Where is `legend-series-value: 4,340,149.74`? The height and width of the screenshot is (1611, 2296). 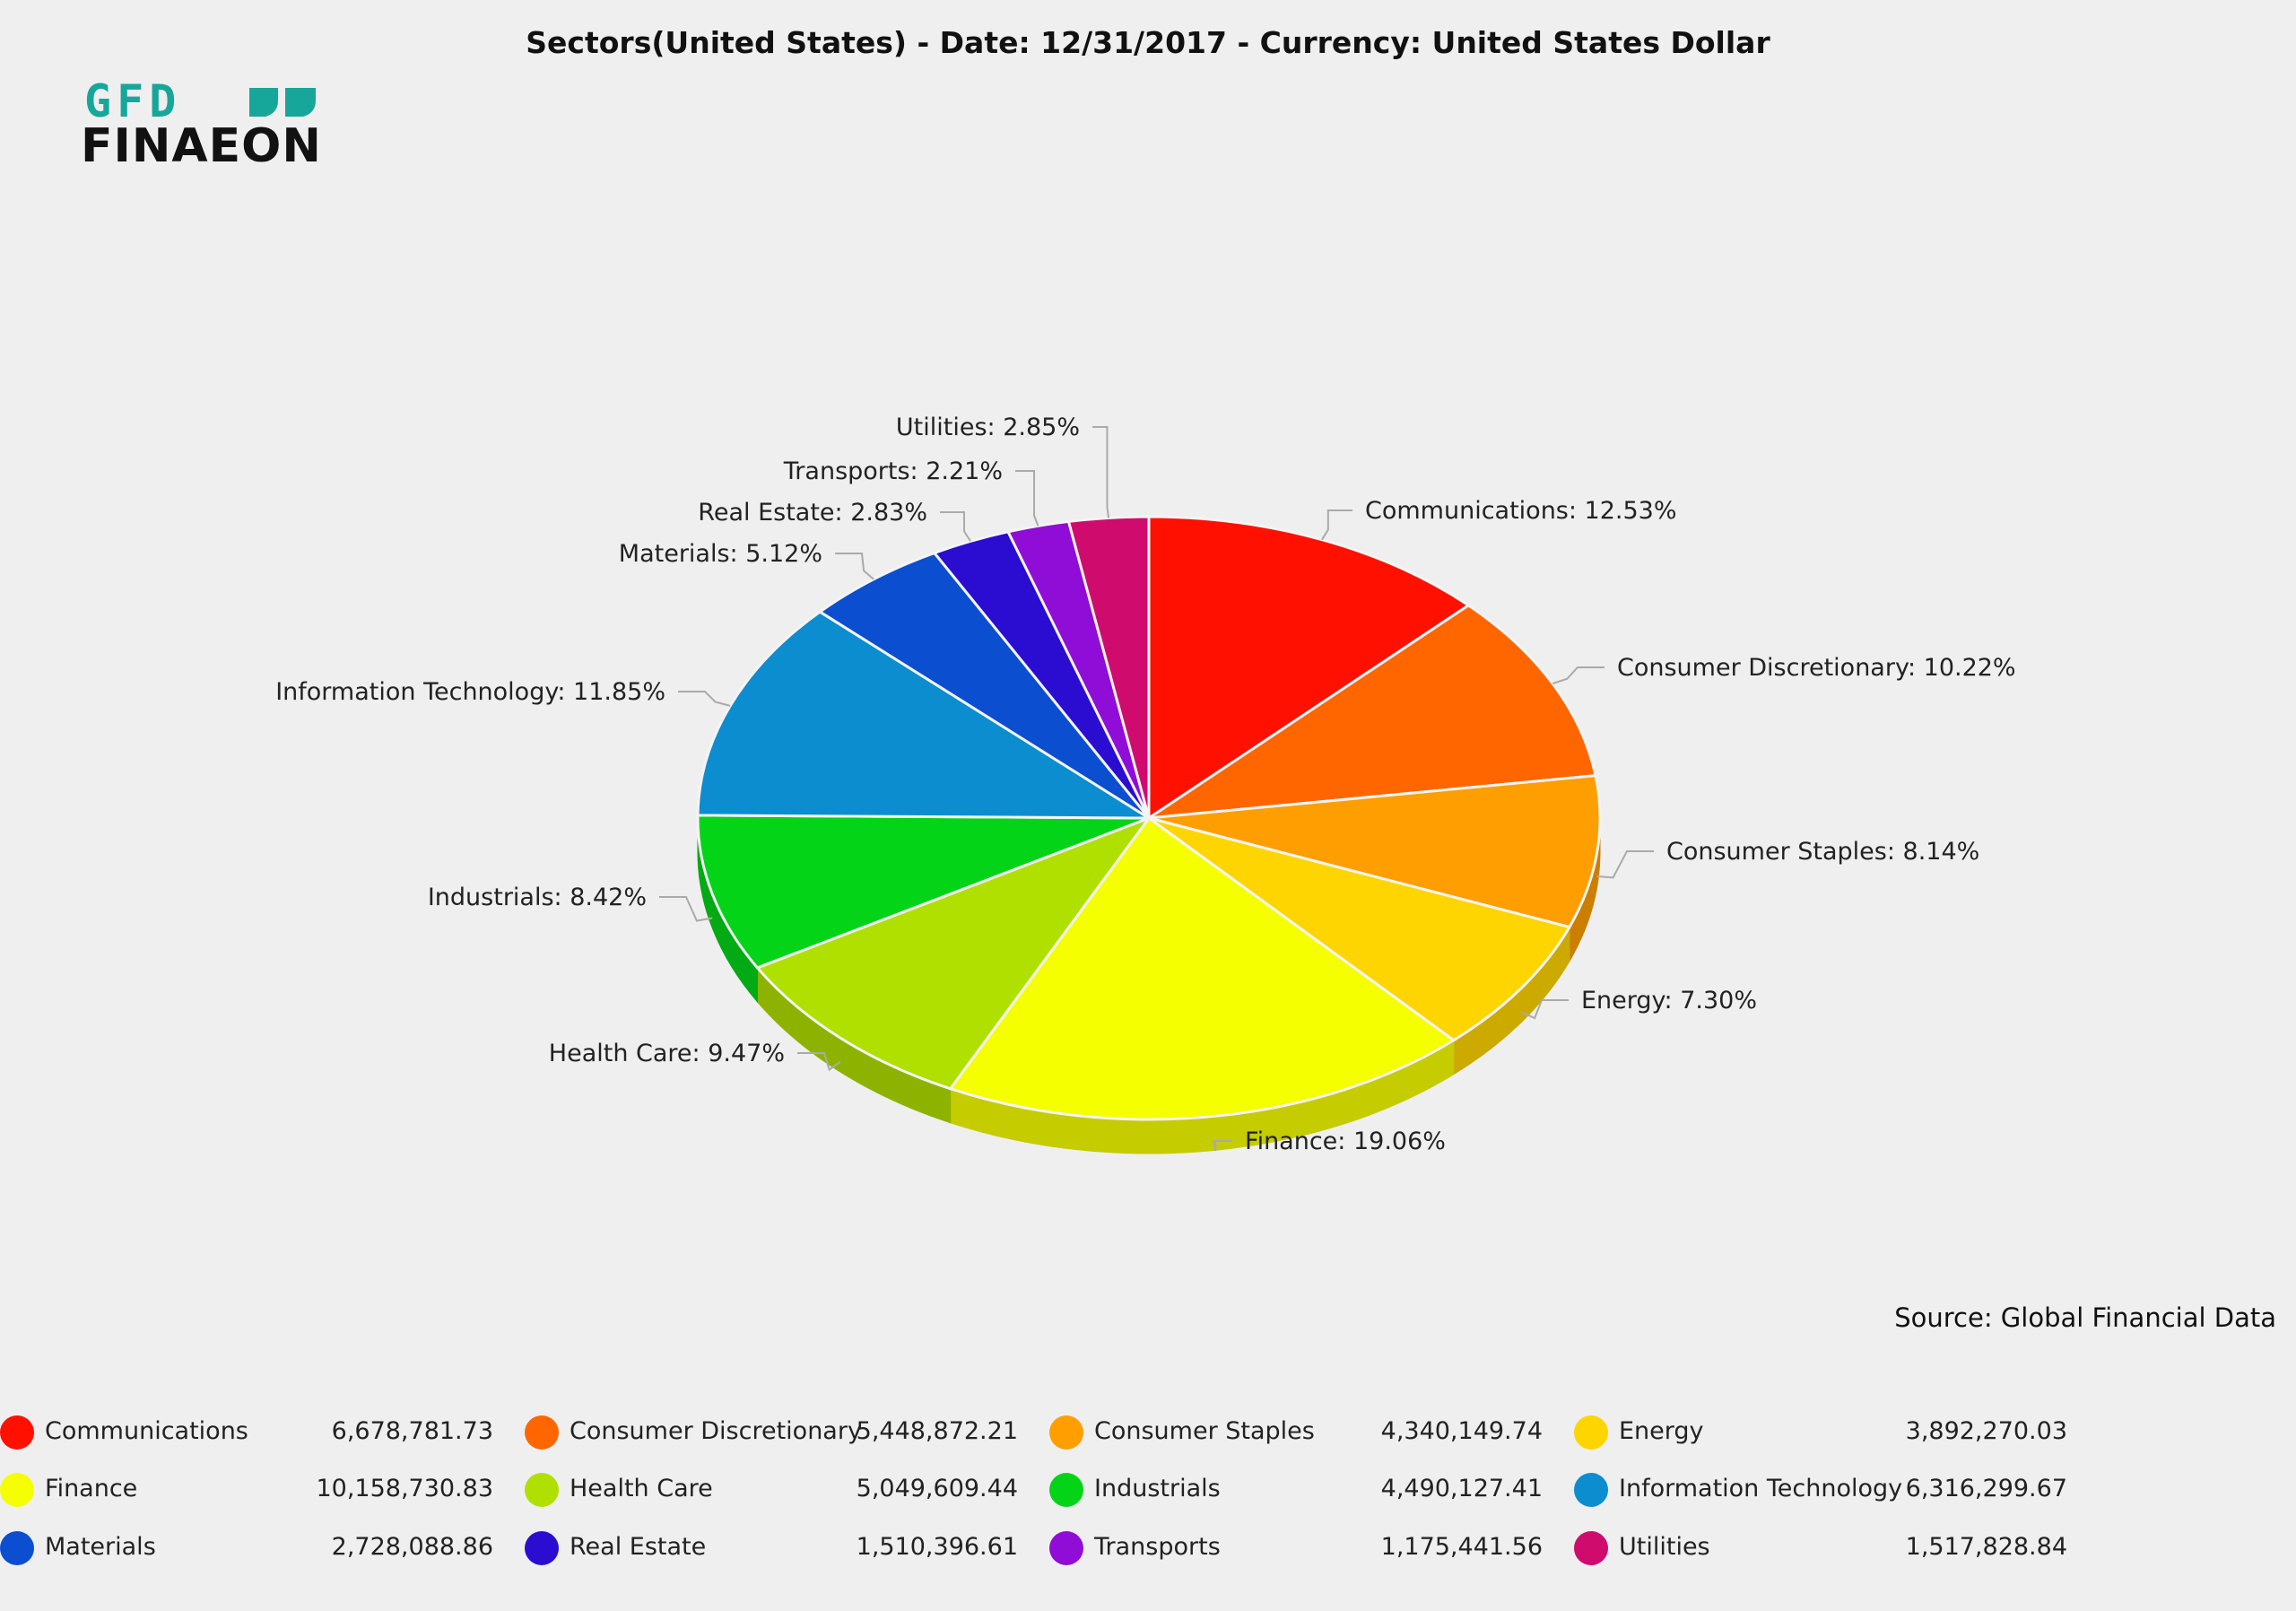 legend-series-value: 4,340,149.74 is located at coordinates (1461, 1431).